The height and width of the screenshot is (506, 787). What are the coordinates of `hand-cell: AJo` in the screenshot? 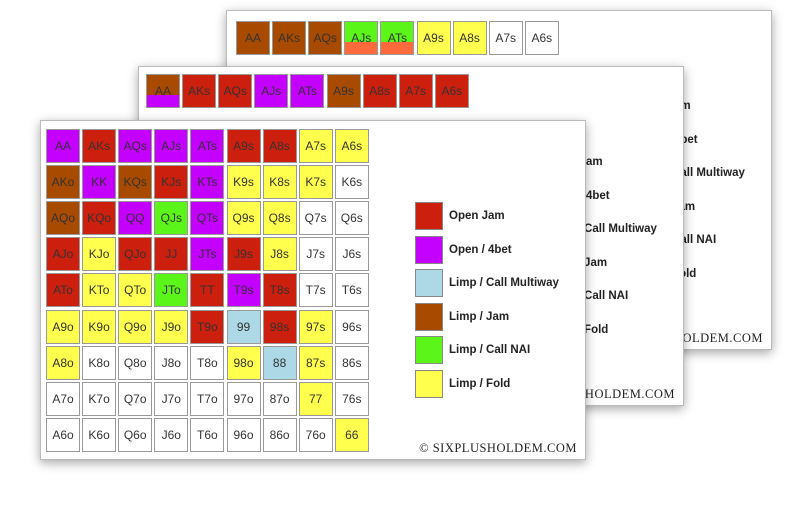 It's located at (63, 254).